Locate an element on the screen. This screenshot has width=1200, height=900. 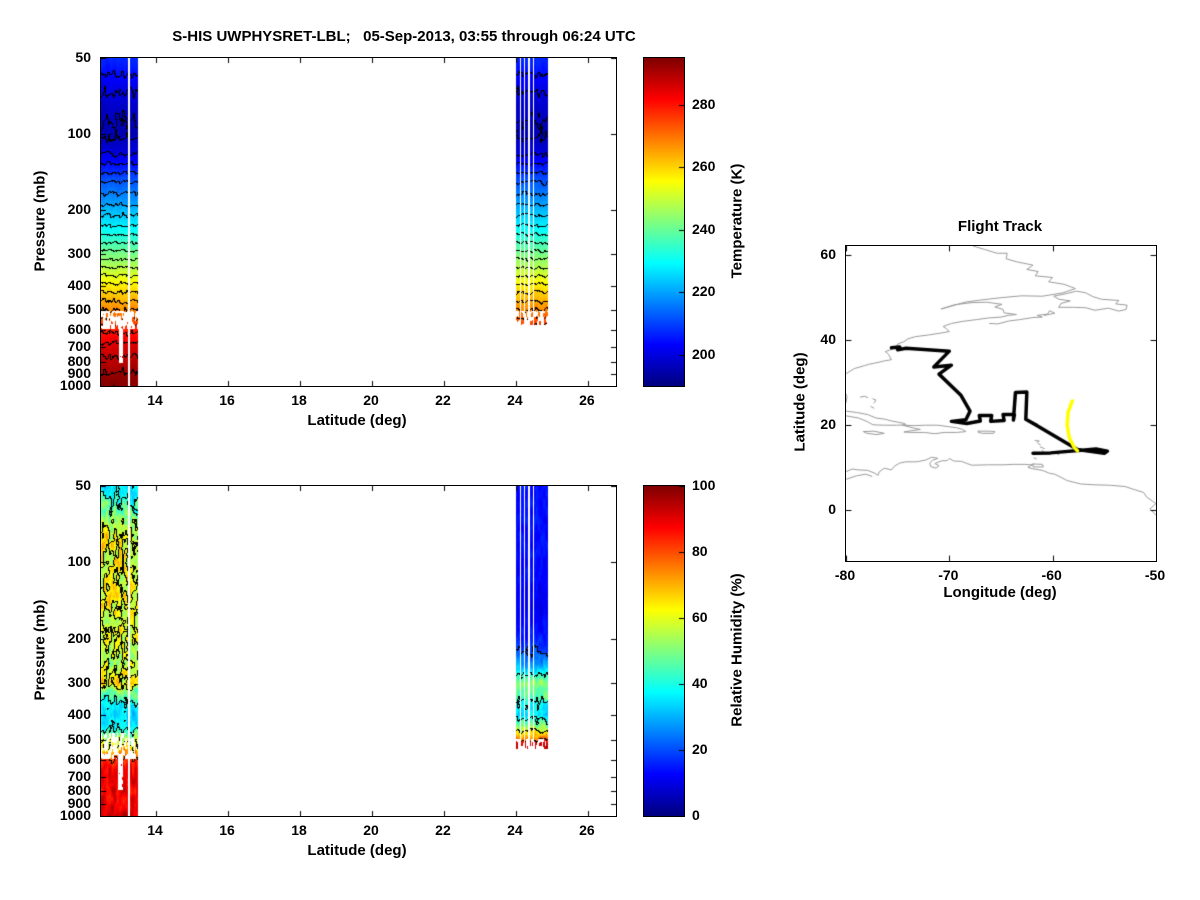
humidity-colorbar-canvas is located at coordinates (664, 651).